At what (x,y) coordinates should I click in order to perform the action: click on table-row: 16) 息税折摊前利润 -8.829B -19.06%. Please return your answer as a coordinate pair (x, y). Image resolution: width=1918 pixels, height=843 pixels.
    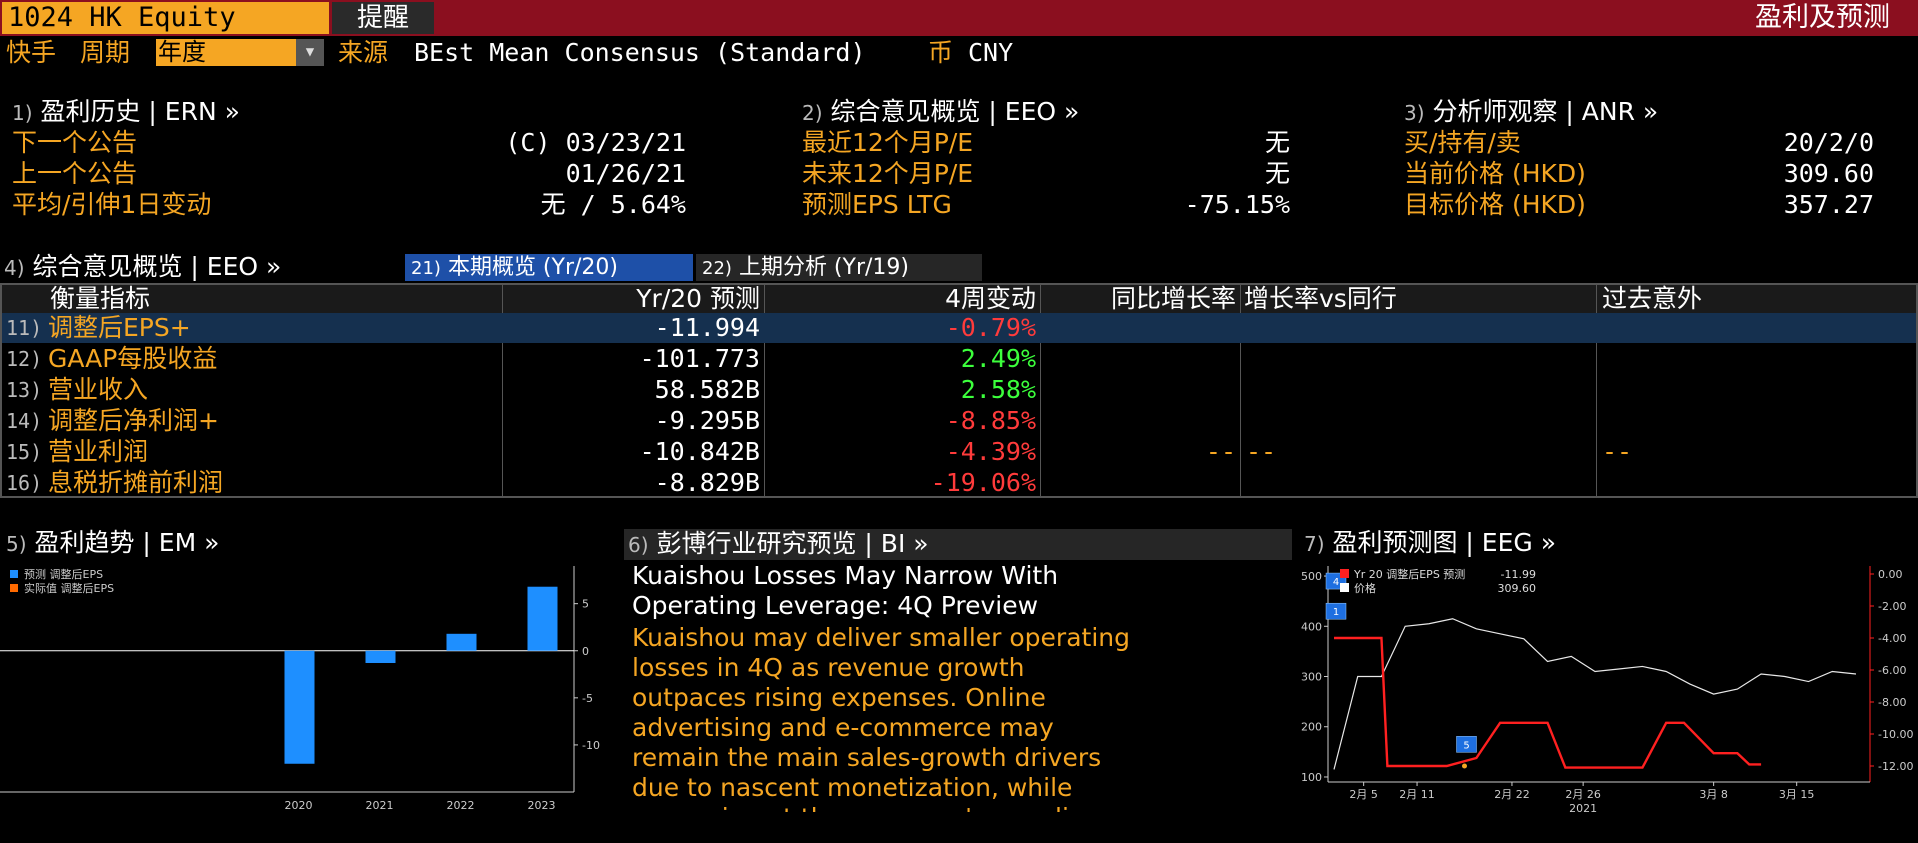
    Looking at the image, I should click on (959, 483).